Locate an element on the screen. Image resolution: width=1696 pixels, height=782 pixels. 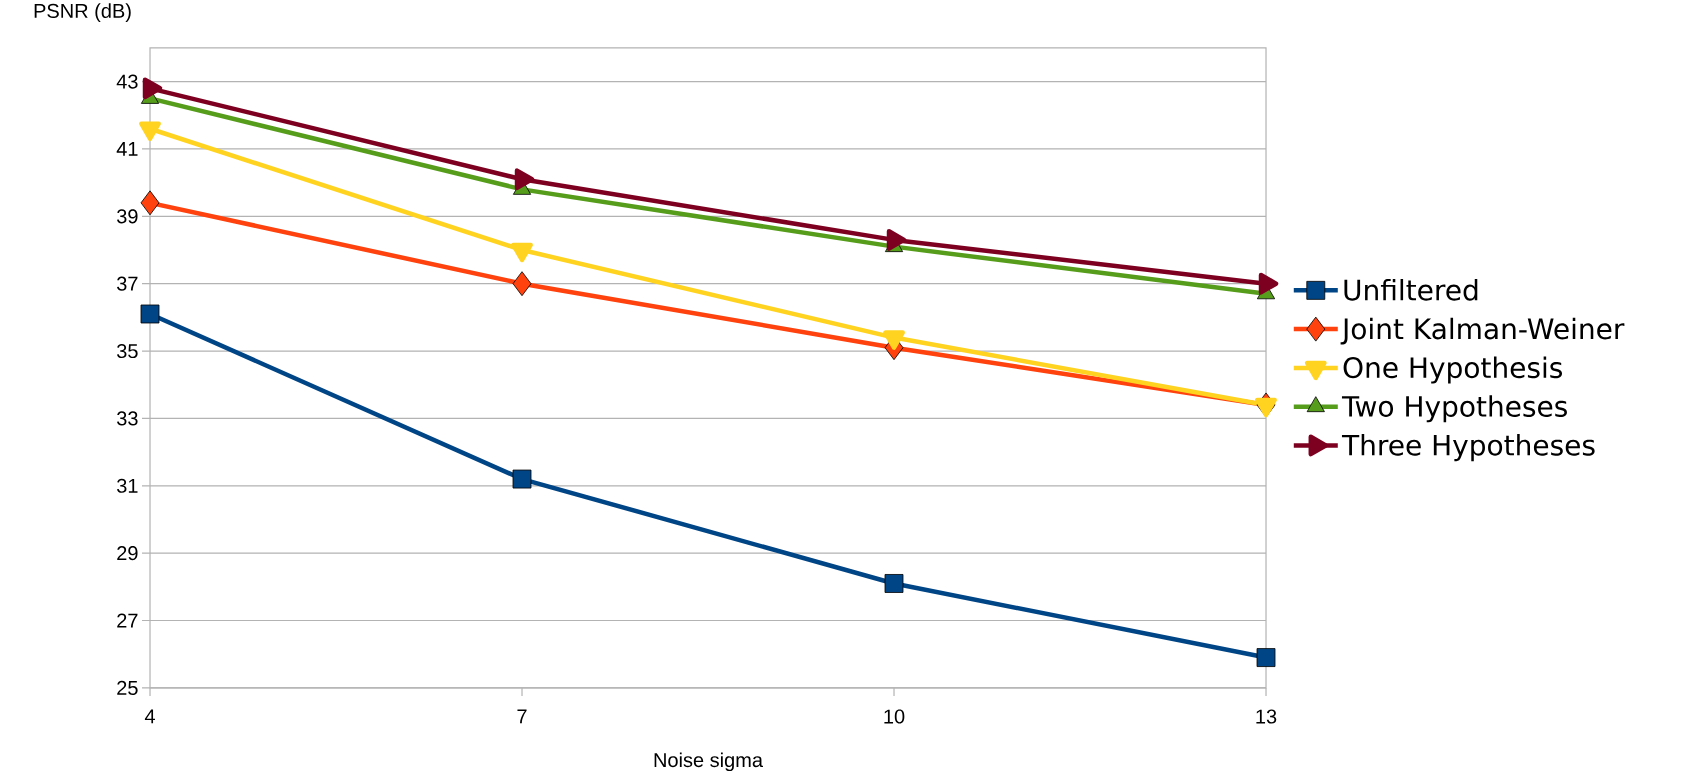
y-tick-label: 37 is located at coordinates (127, 283).